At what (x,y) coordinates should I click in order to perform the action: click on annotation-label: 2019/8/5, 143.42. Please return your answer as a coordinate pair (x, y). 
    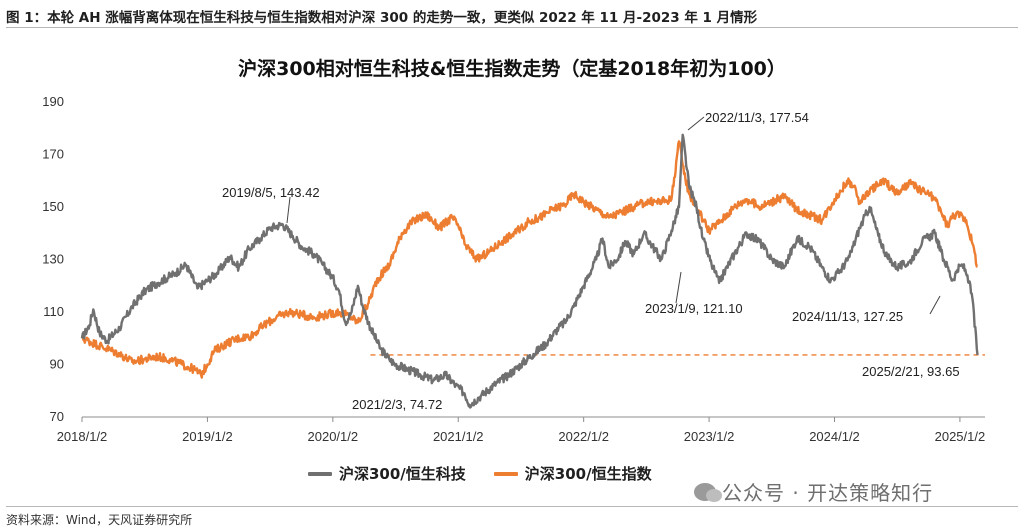
    Looking at the image, I should click on (271, 192).